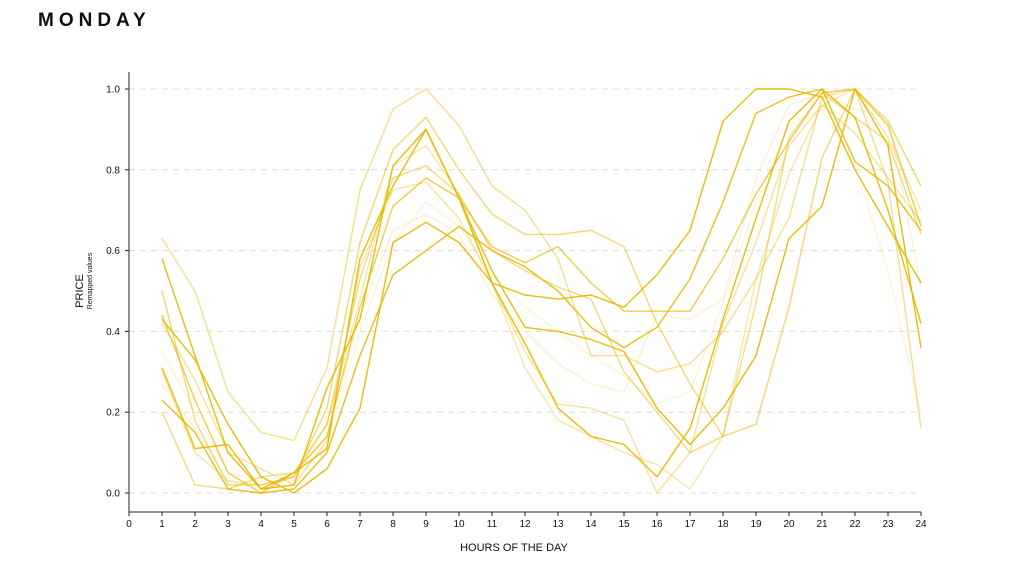  Describe the element at coordinates (756, 524) in the screenshot. I see `x-tick-label: 19` at that location.